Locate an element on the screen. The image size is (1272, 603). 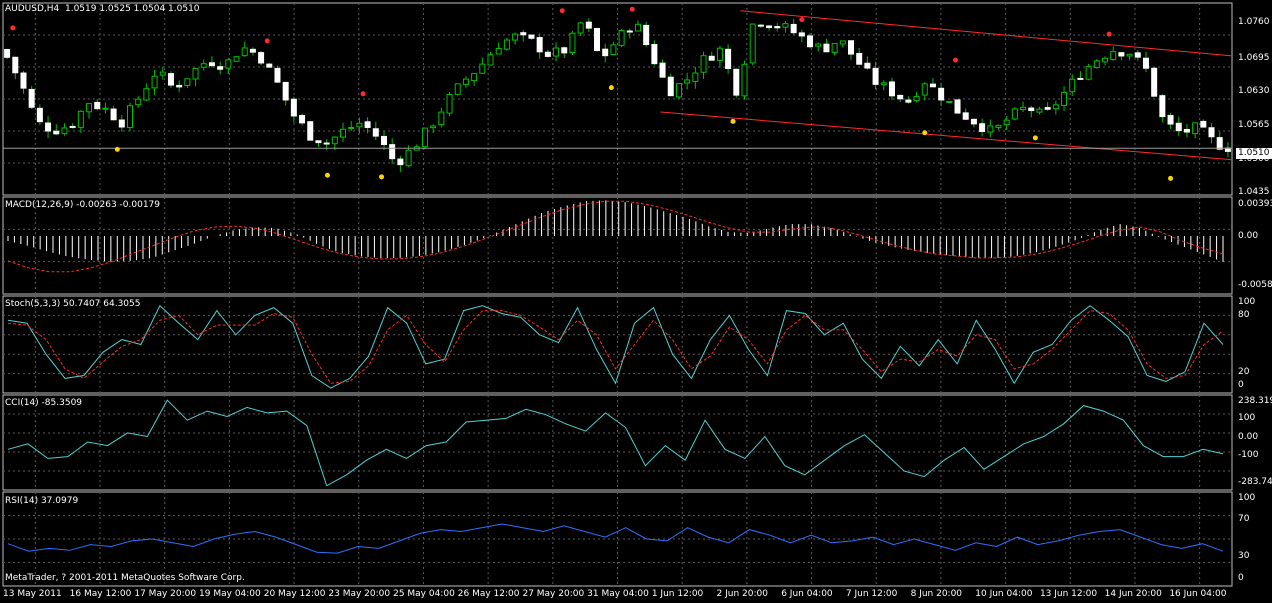
time-tick-label: 26 May 12:00 is located at coordinates (488, 594).